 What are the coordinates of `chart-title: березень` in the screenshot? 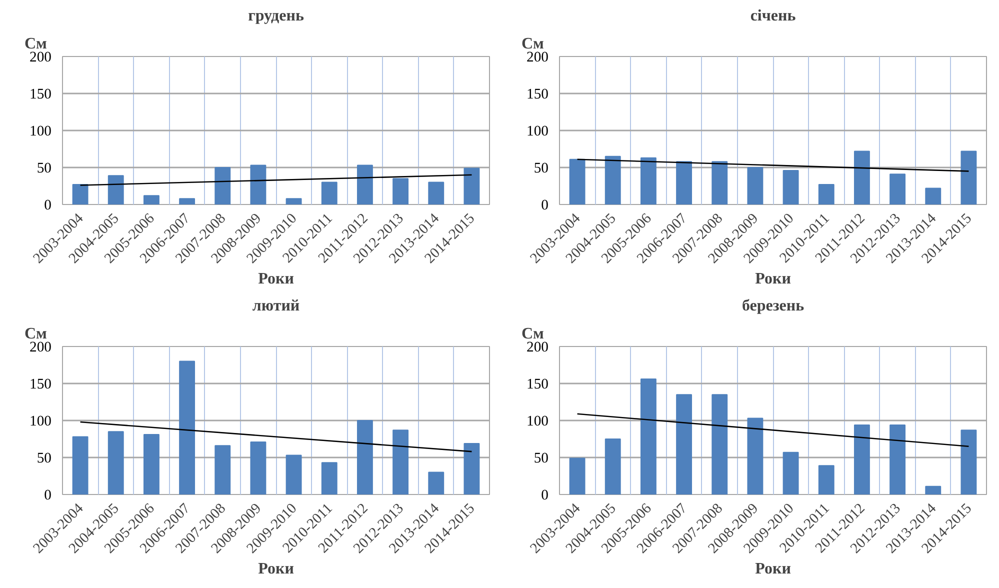 It's located at (773, 306).